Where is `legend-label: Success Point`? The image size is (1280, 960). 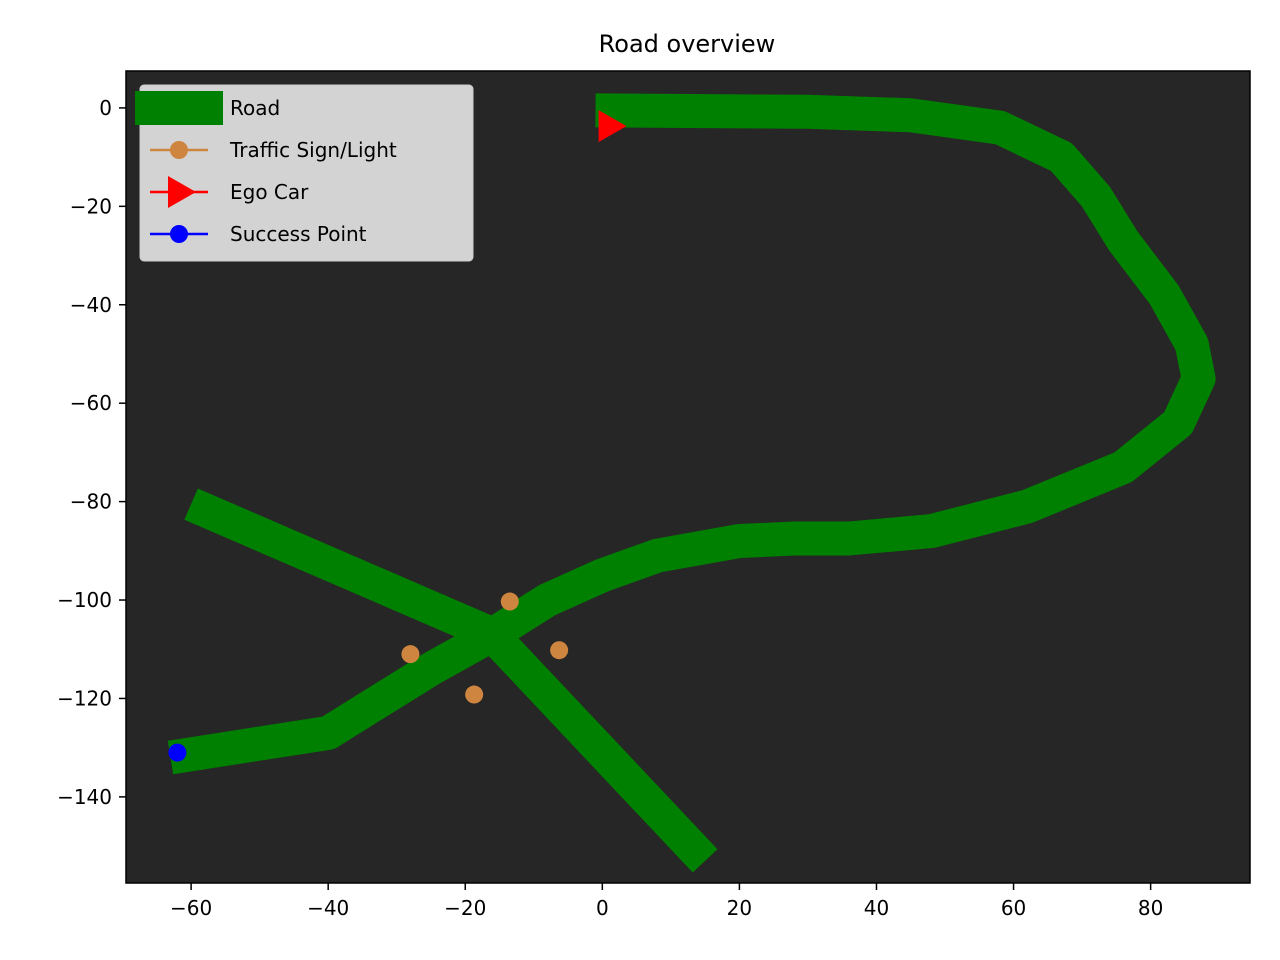 legend-label: Success Point is located at coordinates (298, 234).